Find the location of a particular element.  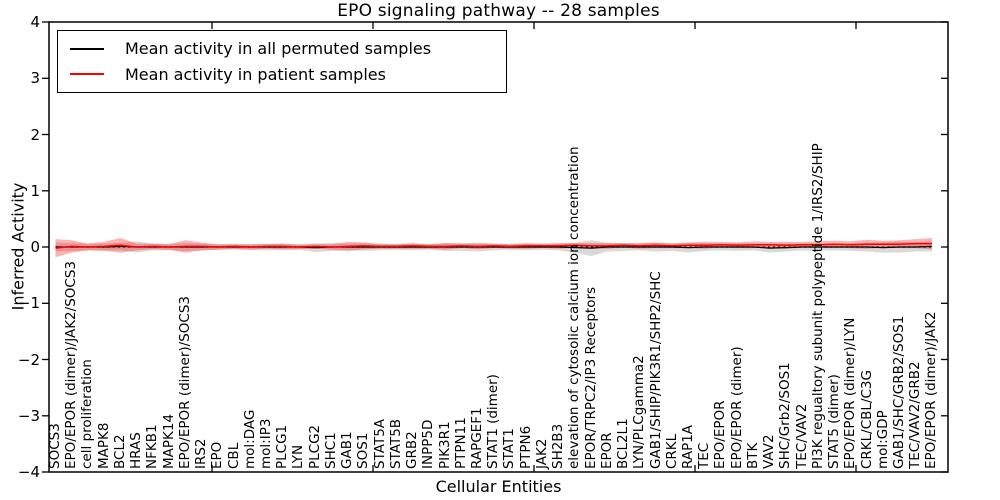

y-tick-label: 4 is located at coordinates (35, 22).